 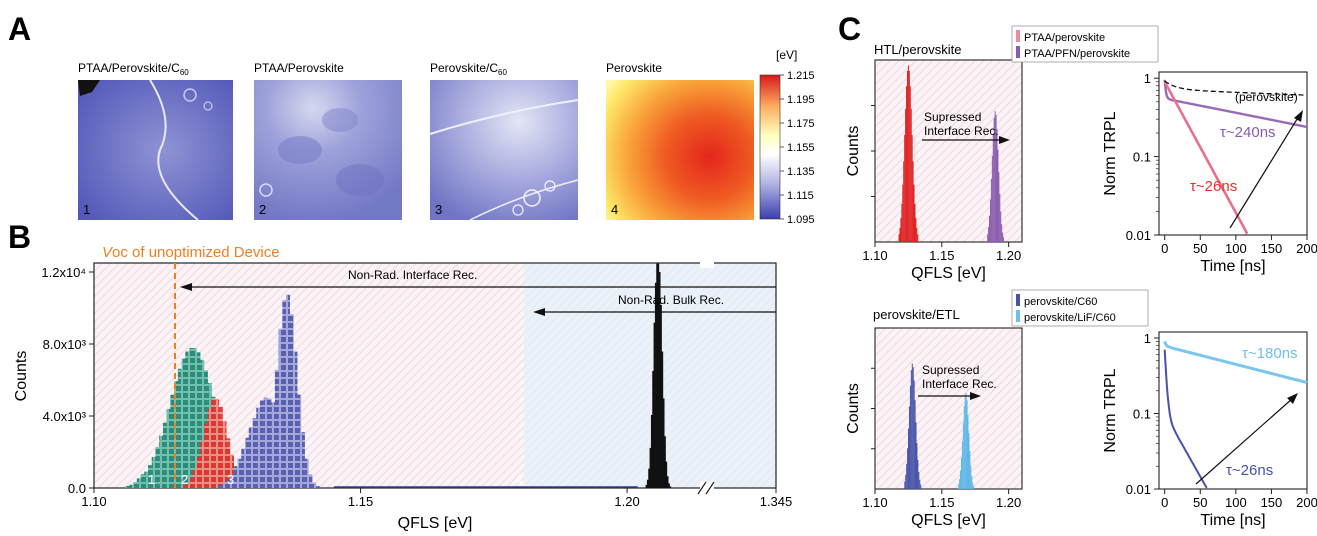 I want to click on panel-b-letter: B, so click(x=19, y=237).